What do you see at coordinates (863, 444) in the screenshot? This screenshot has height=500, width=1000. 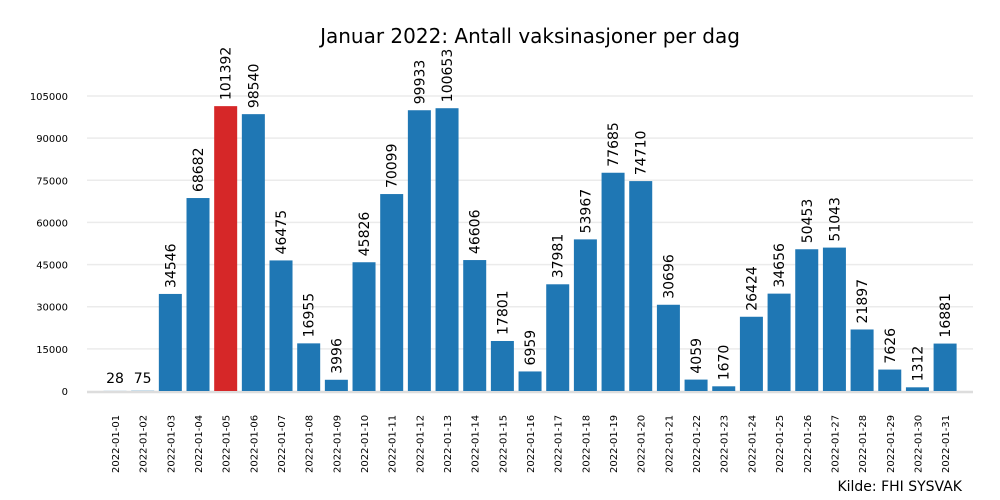 I see `x-tick-label: 2022-01-28` at bounding box center [863, 444].